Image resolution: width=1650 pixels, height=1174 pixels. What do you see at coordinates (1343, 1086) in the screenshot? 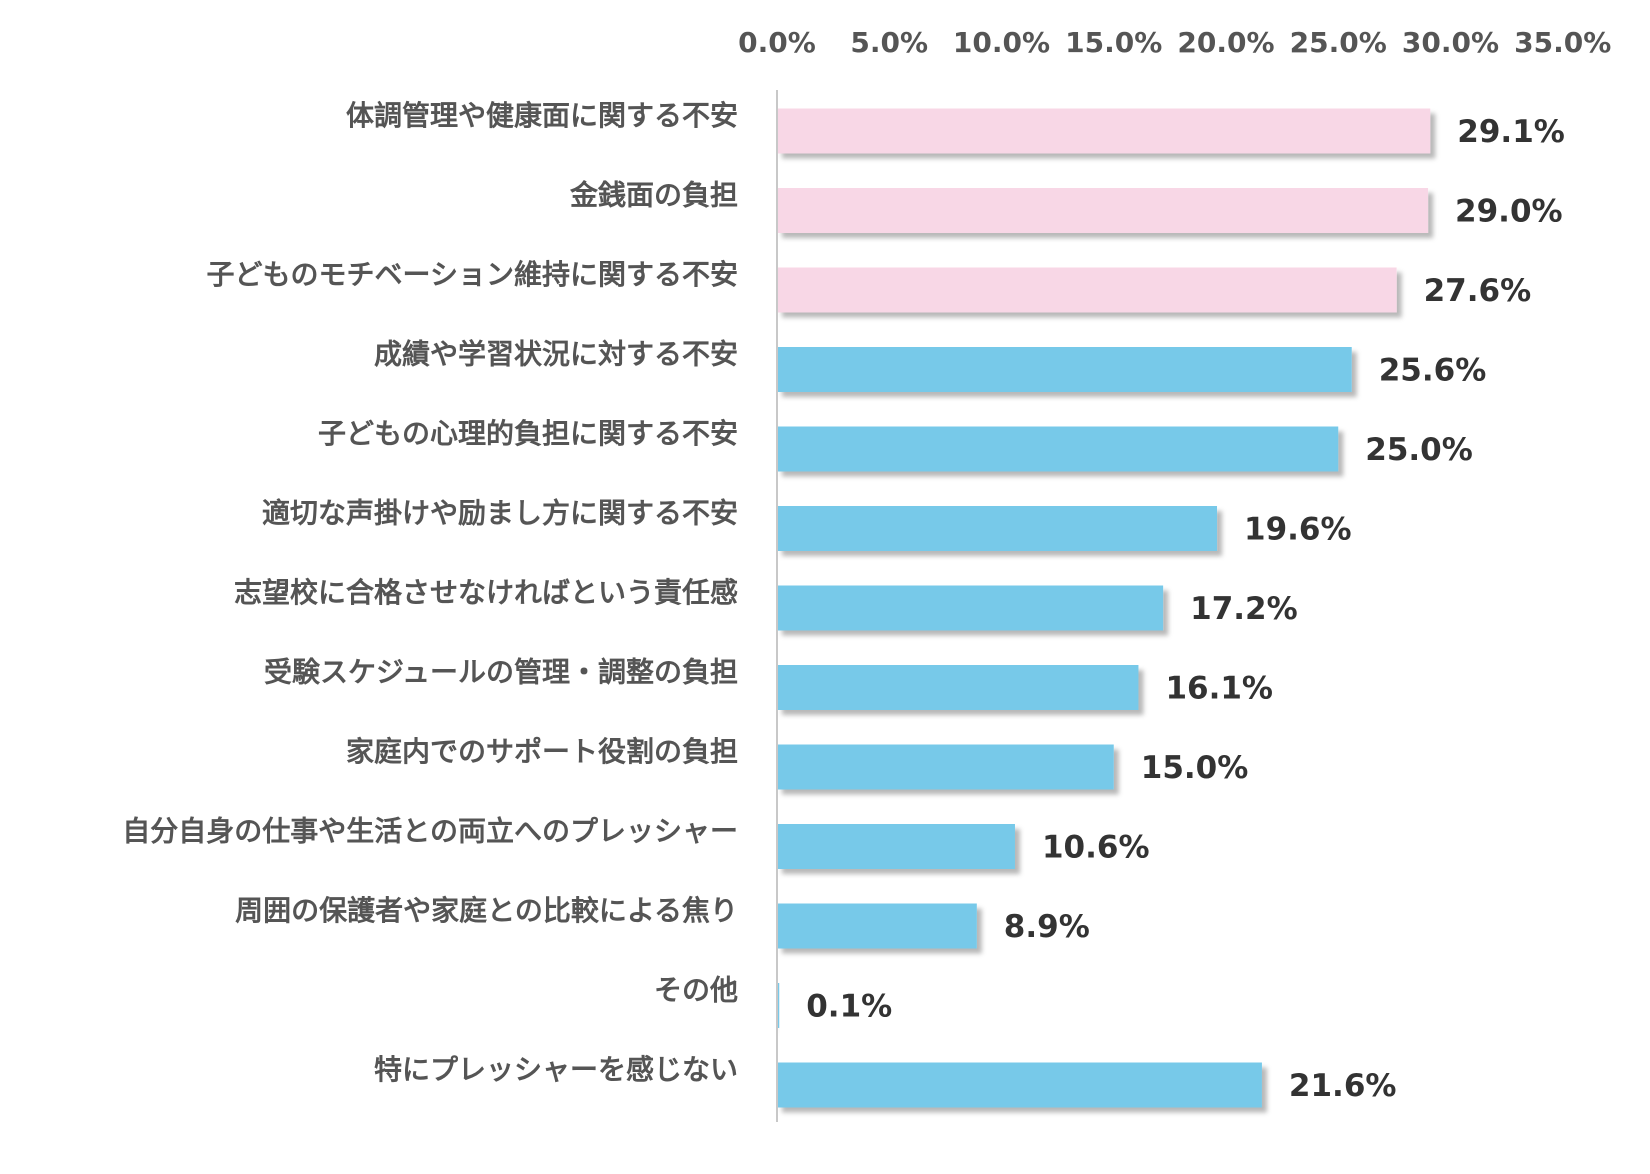
I see `data-label: 21.6%` at bounding box center [1343, 1086].